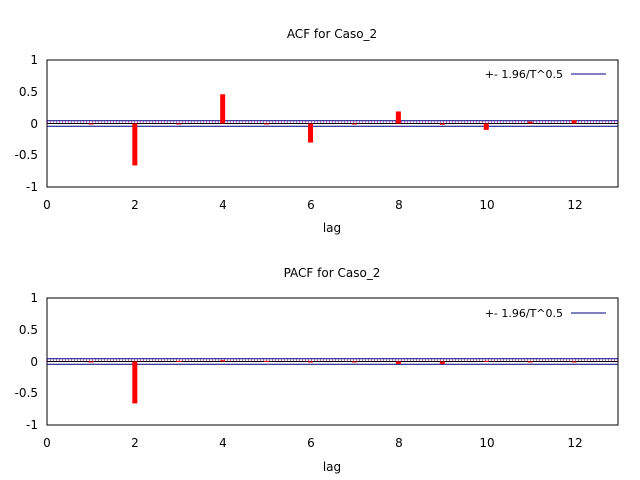 This screenshot has width=640, height=480. I want to click on pacf-ytick-neg0.5: -0.5, so click(26, 393).